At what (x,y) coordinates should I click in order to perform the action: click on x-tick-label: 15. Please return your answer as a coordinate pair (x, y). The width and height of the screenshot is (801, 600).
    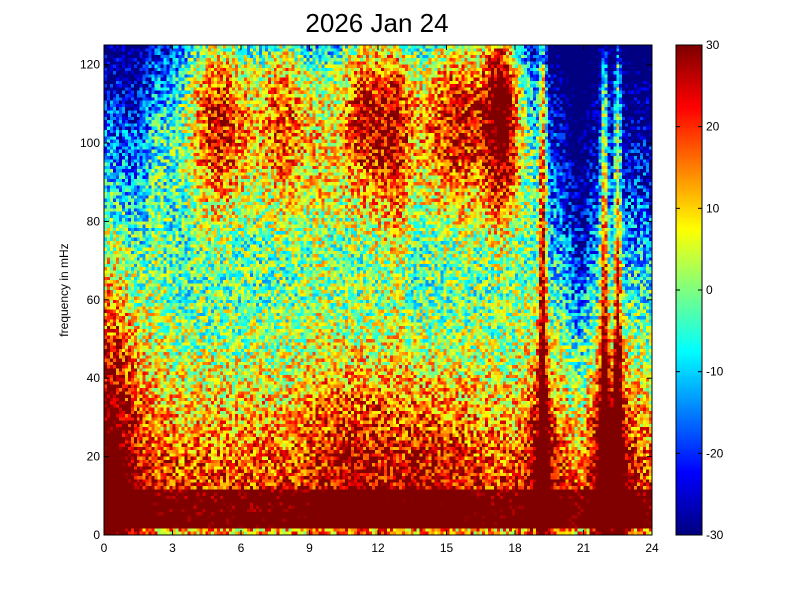
    Looking at the image, I should click on (447, 548).